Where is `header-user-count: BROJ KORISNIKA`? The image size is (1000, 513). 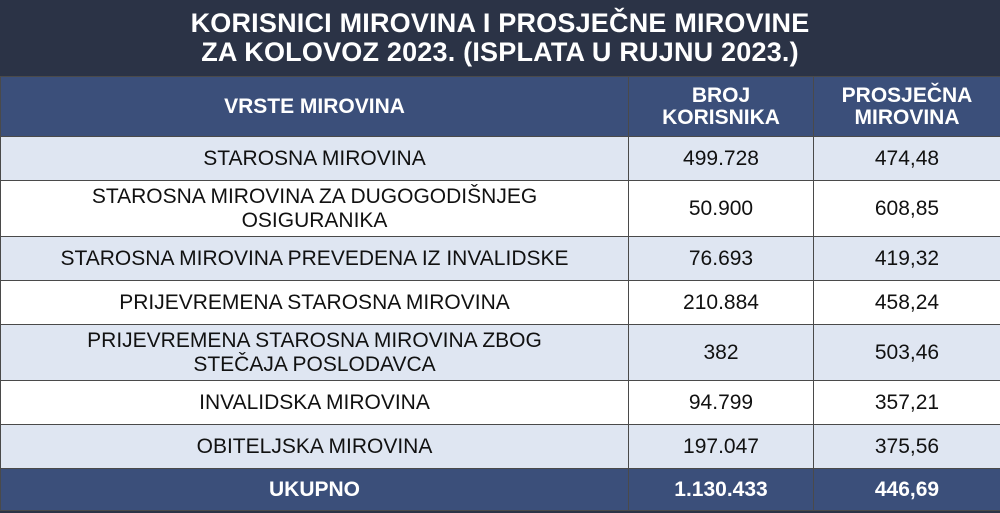 header-user-count: BROJ KORISNIKA is located at coordinates (721, 106).